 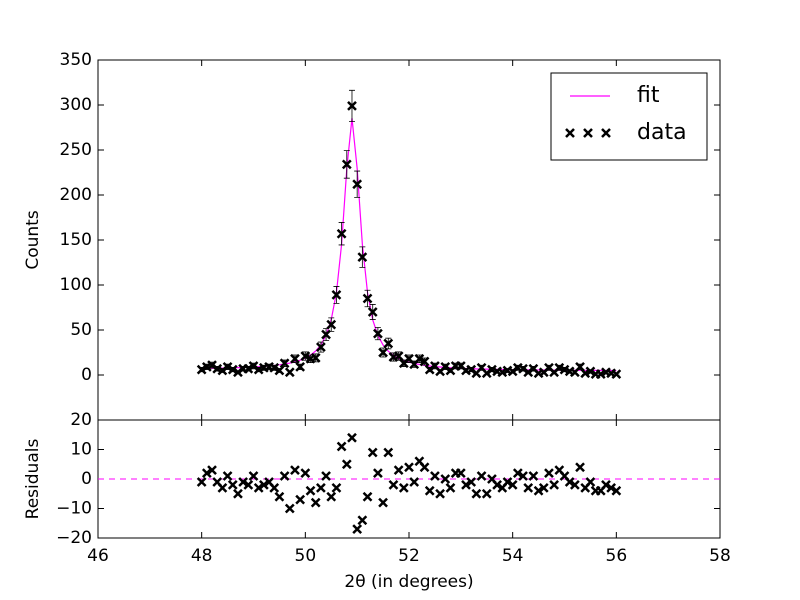 I want to click on x-tick-label: 50, so click(x=306, y=556).